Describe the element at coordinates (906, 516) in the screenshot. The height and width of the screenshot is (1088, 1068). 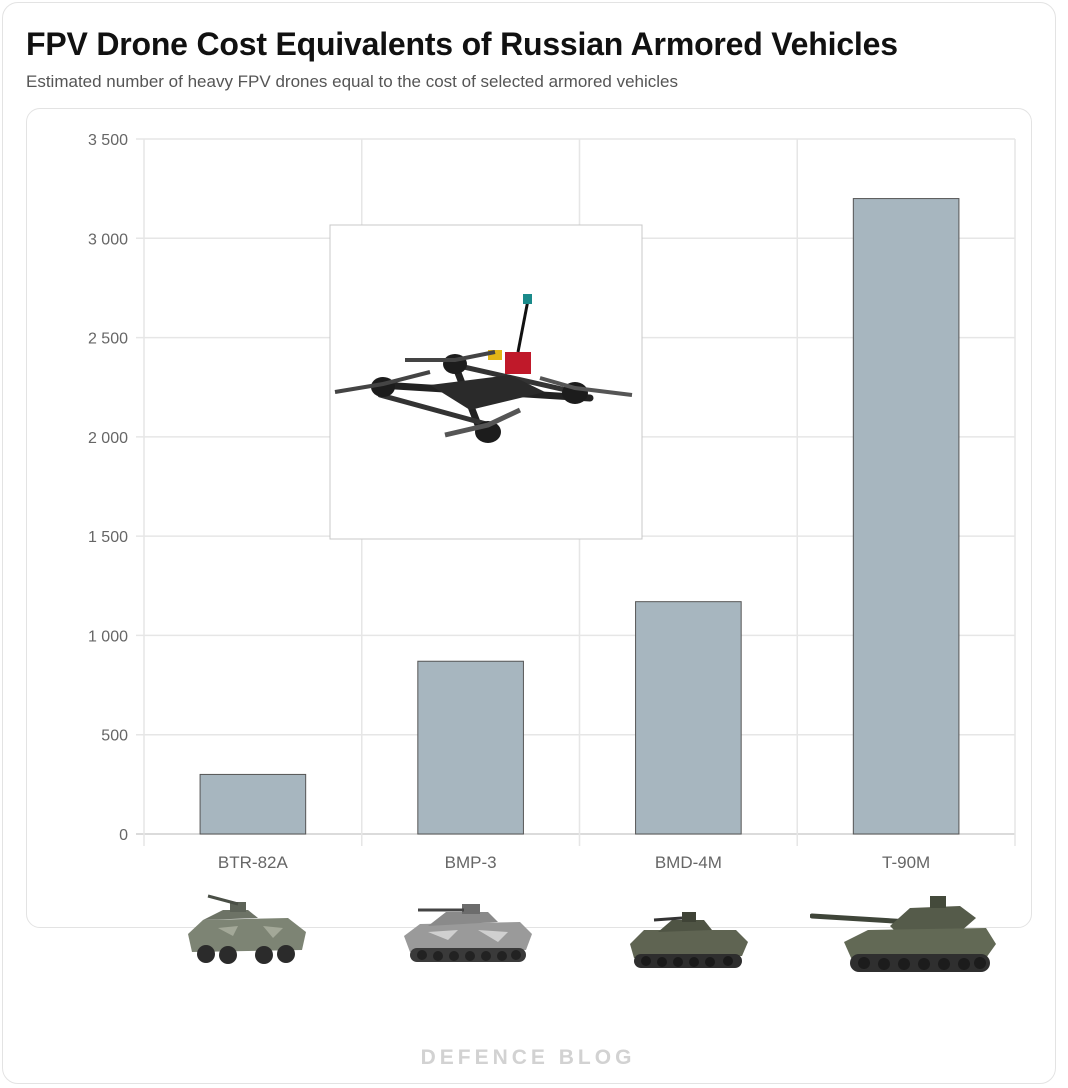
I see `bar-t-90m` at that location.